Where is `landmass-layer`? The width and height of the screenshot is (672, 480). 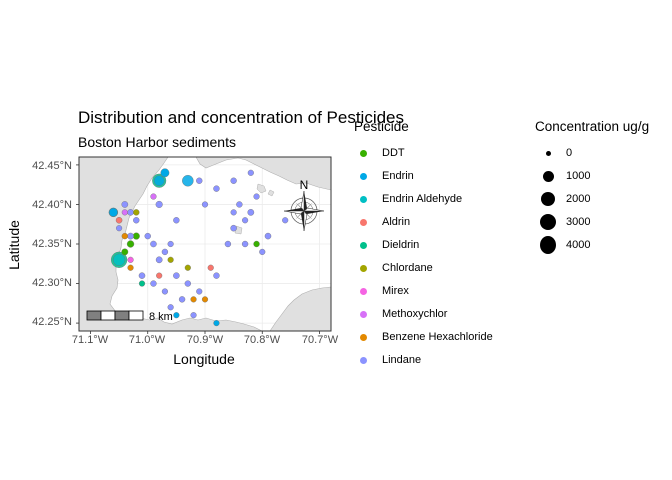
landmass-layer is located at coordinates (205, 244).